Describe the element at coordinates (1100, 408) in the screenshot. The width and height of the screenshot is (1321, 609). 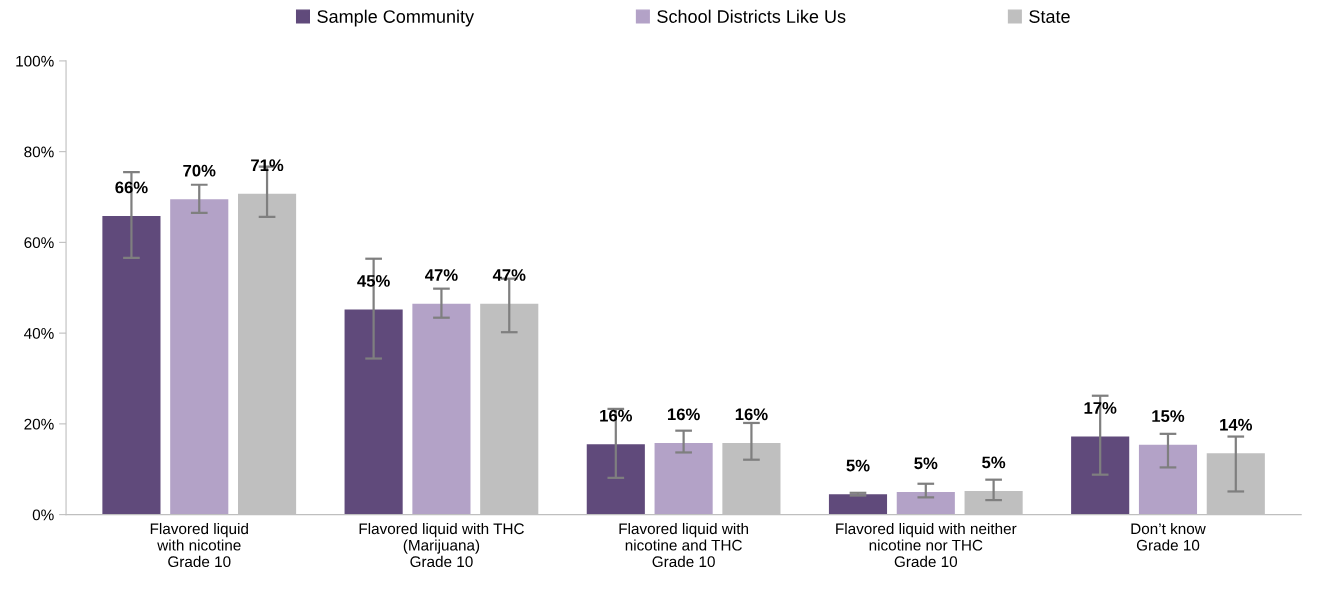
I see `data-label: 17%` at that location.